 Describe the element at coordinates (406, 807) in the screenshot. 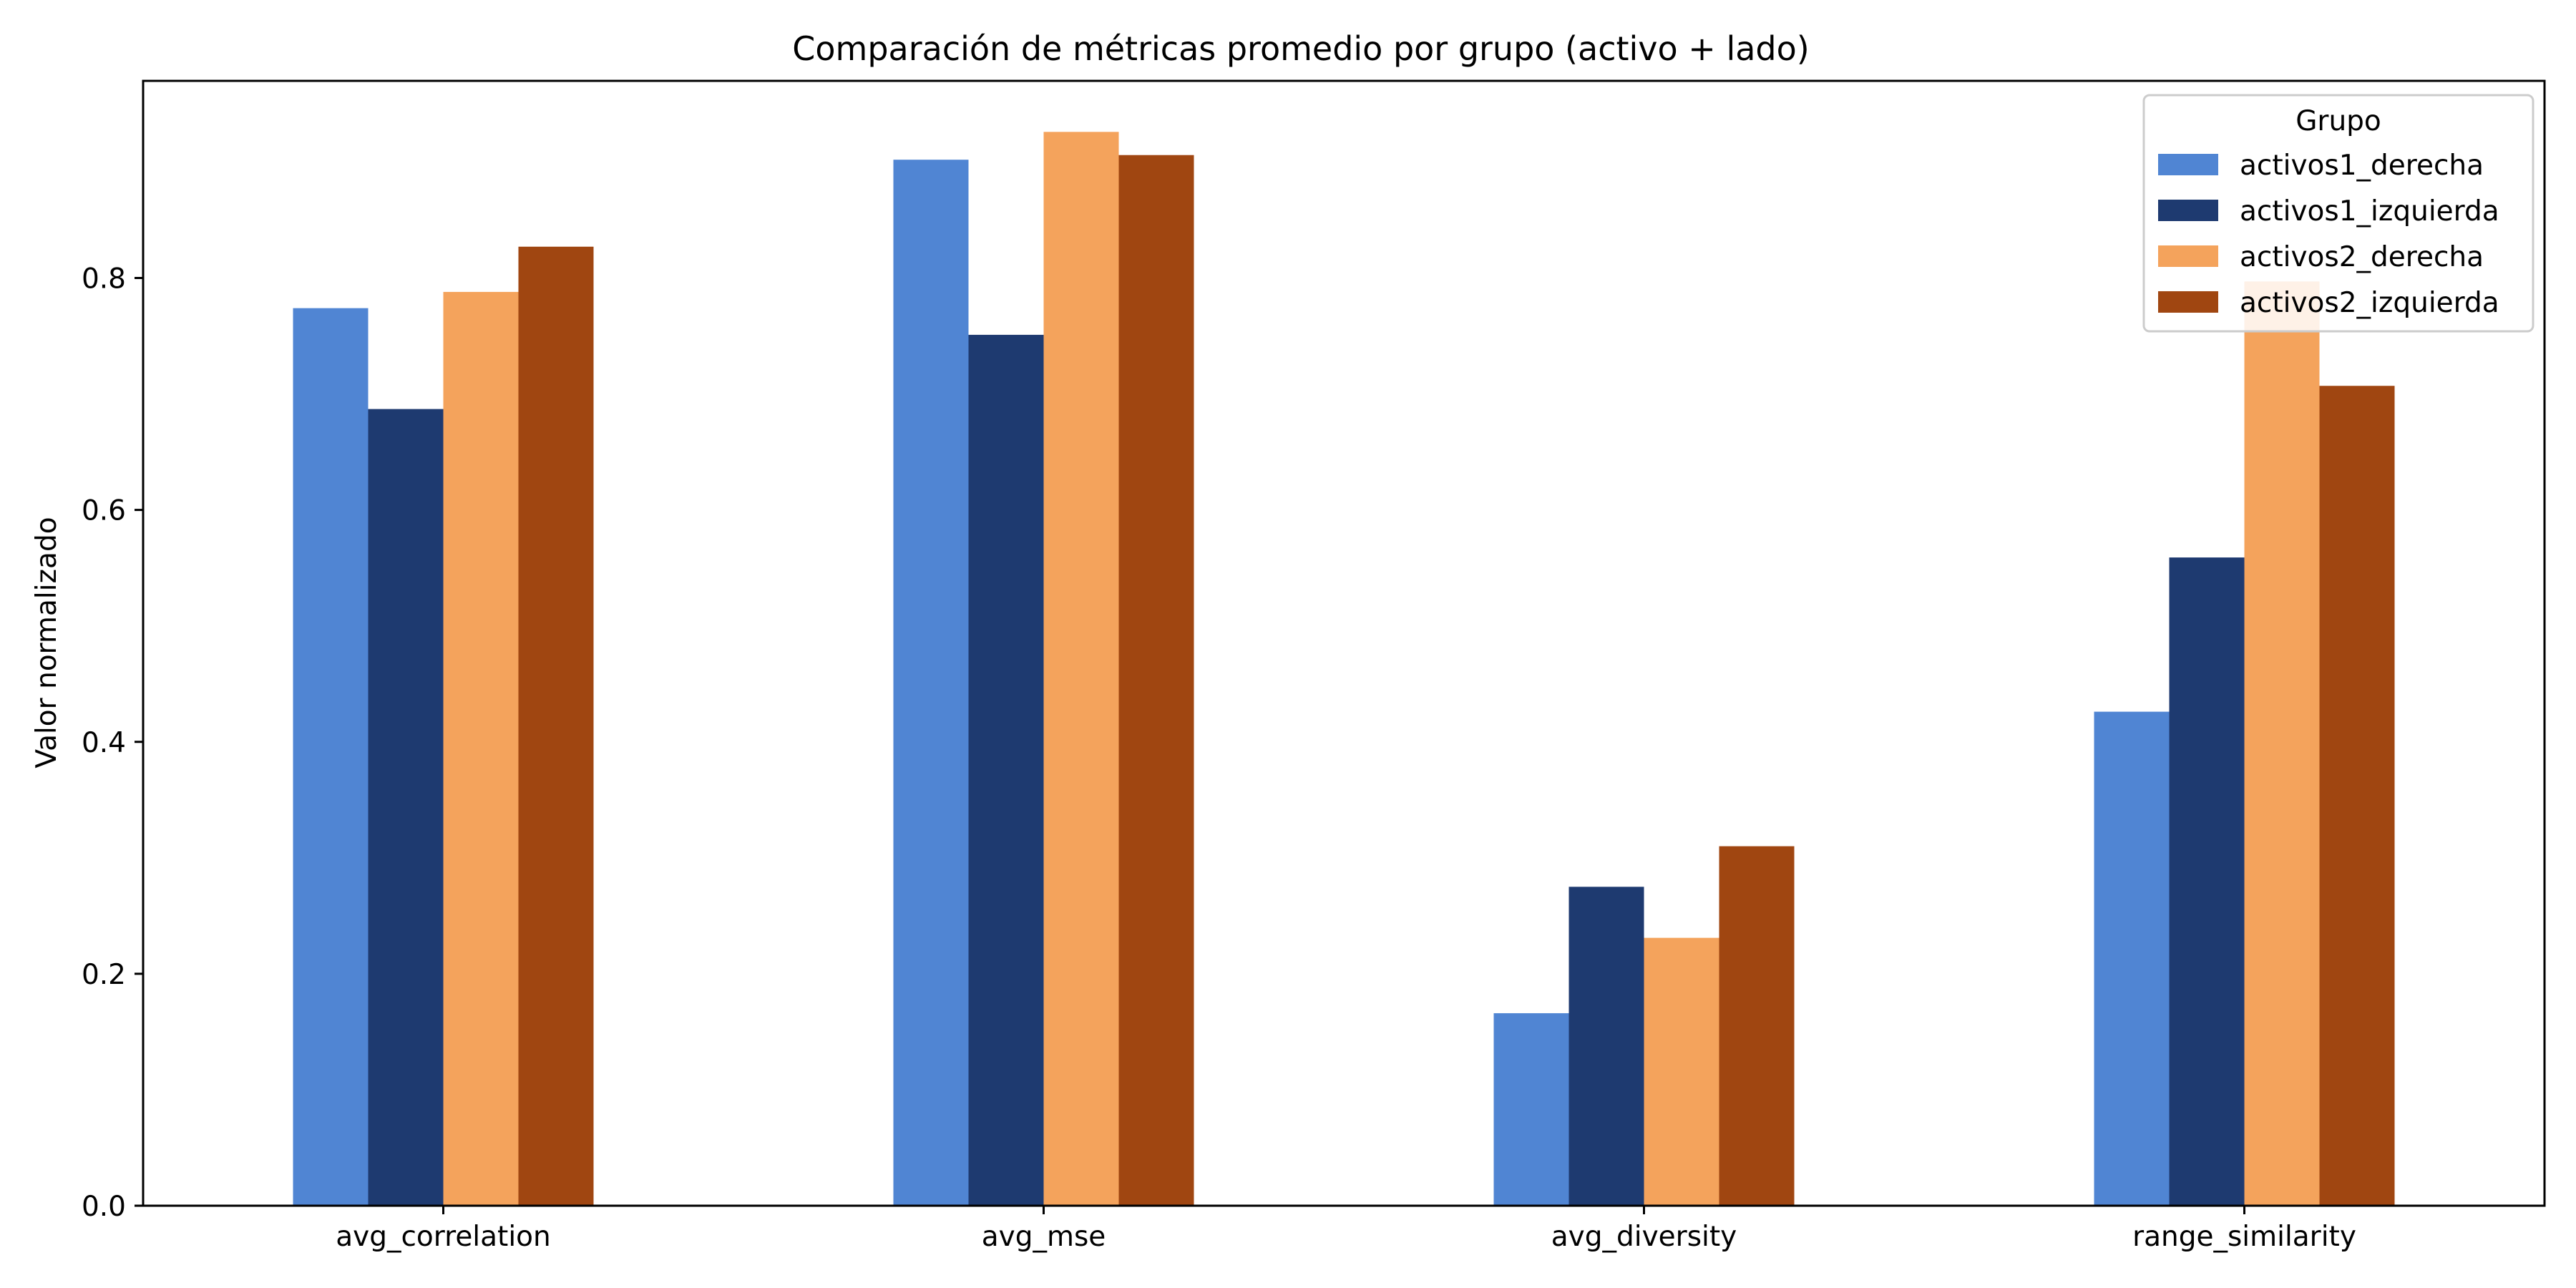

I see `bar-activos1_izquierda-avg_correlation` at that location.